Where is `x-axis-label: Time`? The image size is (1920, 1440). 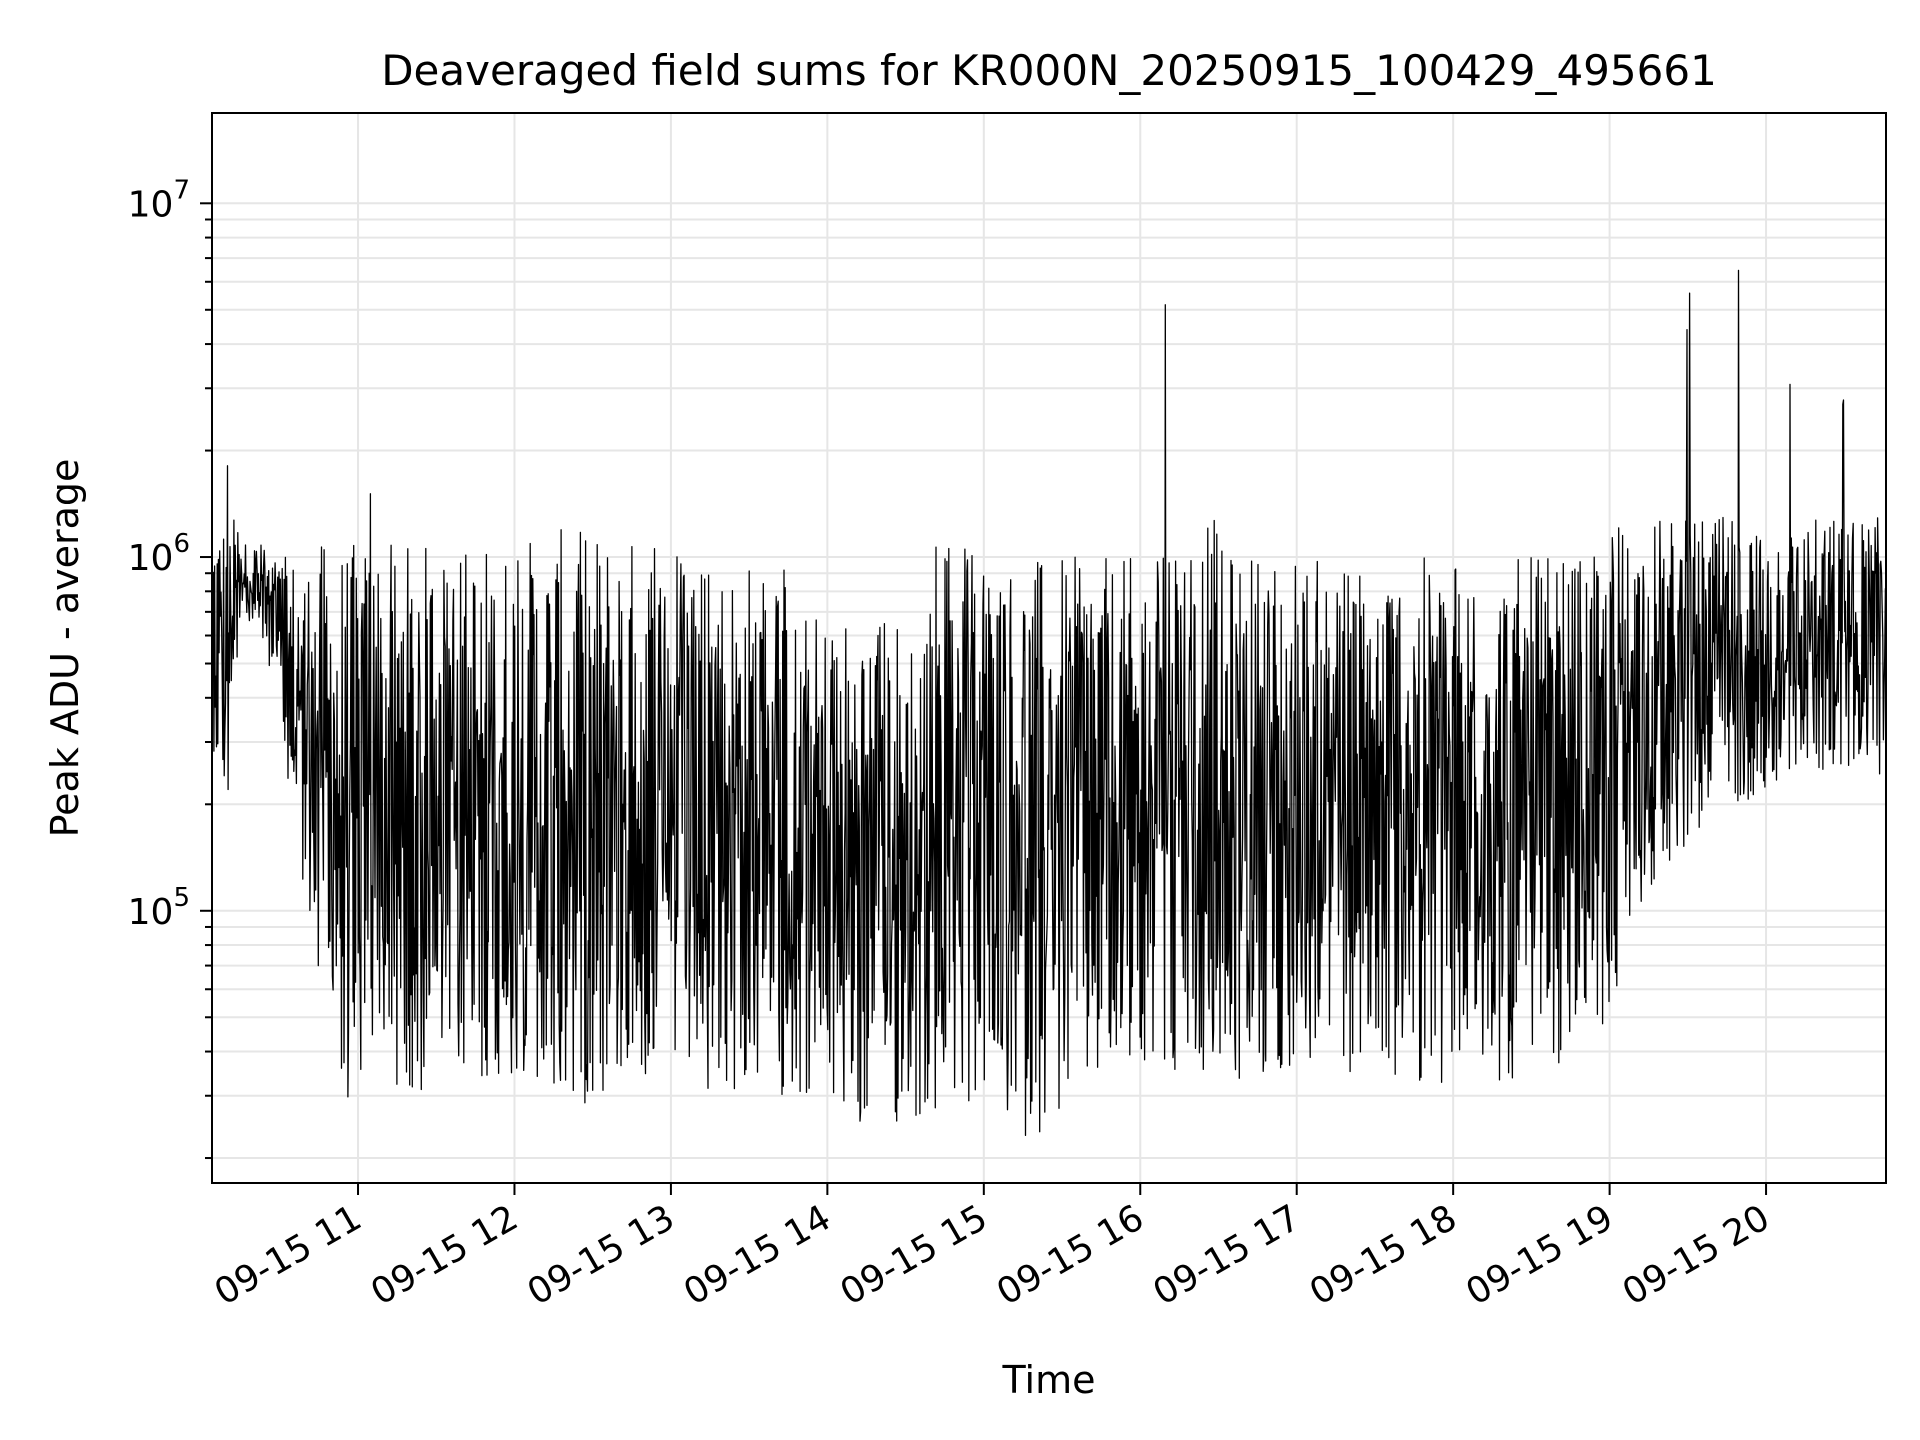 x-axis-label: Time is located at coordinates (1049, 1380).